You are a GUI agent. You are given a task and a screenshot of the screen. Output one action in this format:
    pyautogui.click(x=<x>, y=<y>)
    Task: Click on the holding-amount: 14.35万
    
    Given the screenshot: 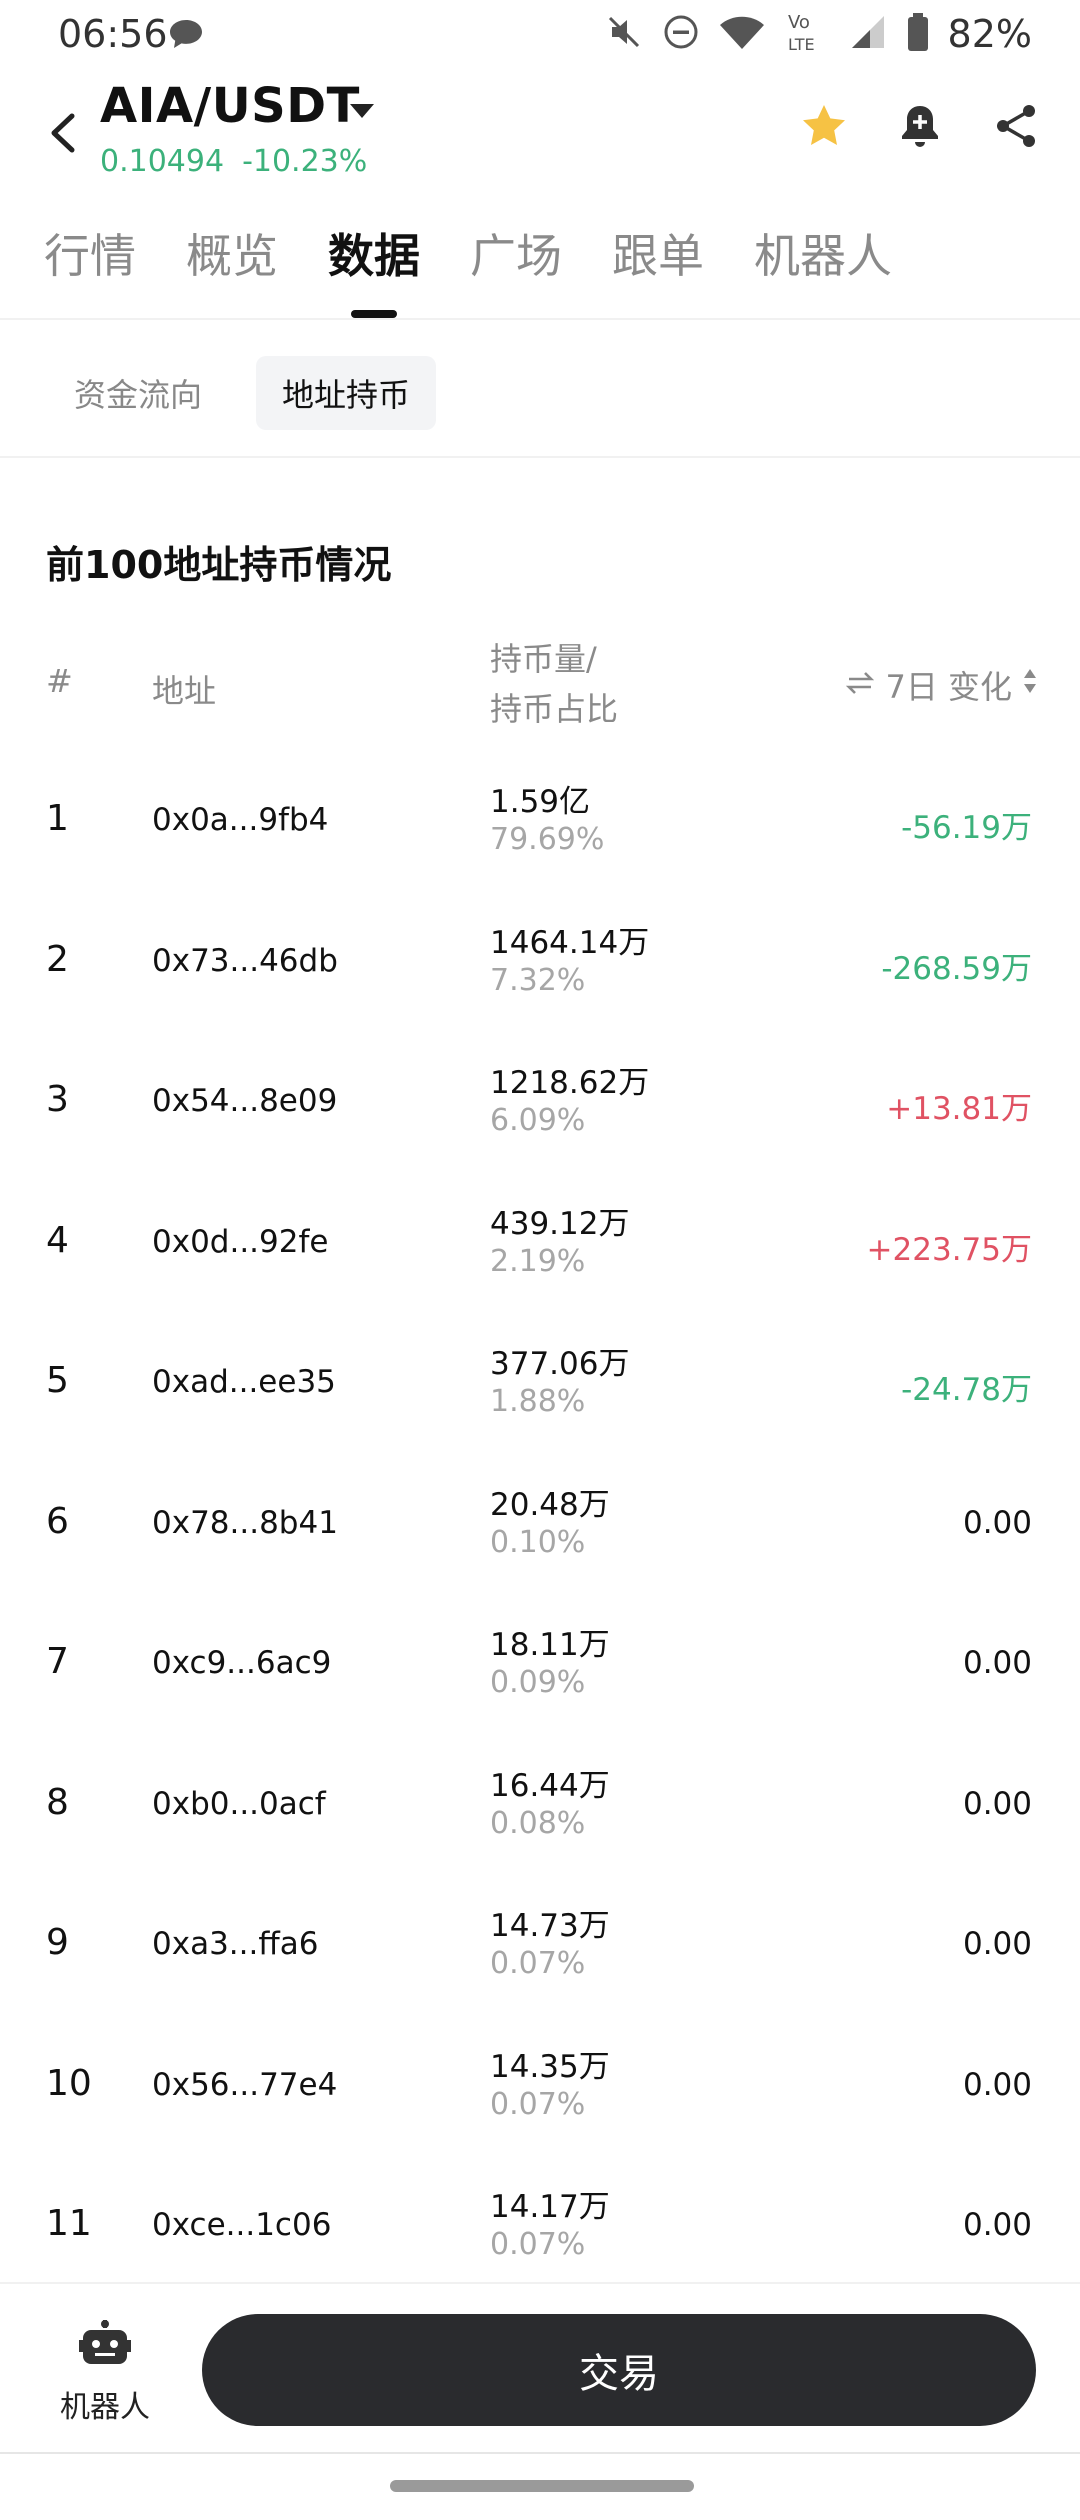 What is the action you would take?
    pyautogui.click(x=550, y=2066)
    